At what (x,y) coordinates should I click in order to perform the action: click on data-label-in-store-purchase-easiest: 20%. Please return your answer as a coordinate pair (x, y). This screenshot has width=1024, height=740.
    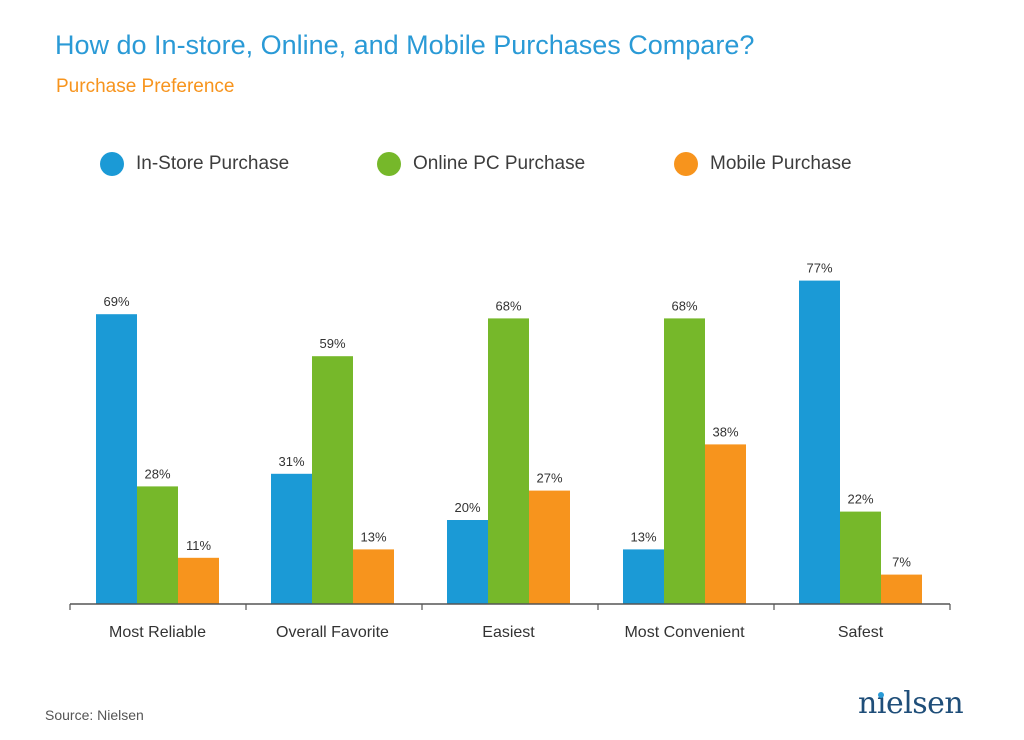
    Looking at the image, I should click on (467, 507).